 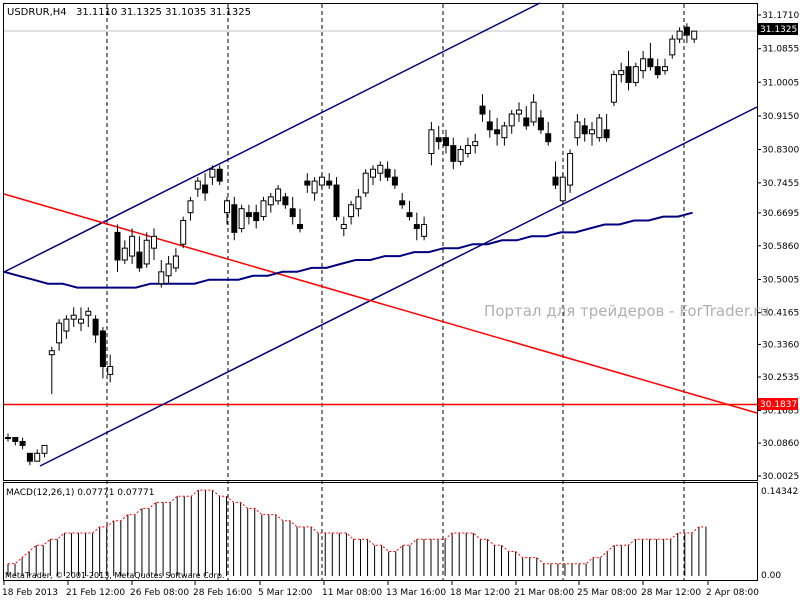 What do you see at coordinates (780, 412) in the screenshot?
I see `price-tick-label: 30.1685` at bounding box center [780, 412].